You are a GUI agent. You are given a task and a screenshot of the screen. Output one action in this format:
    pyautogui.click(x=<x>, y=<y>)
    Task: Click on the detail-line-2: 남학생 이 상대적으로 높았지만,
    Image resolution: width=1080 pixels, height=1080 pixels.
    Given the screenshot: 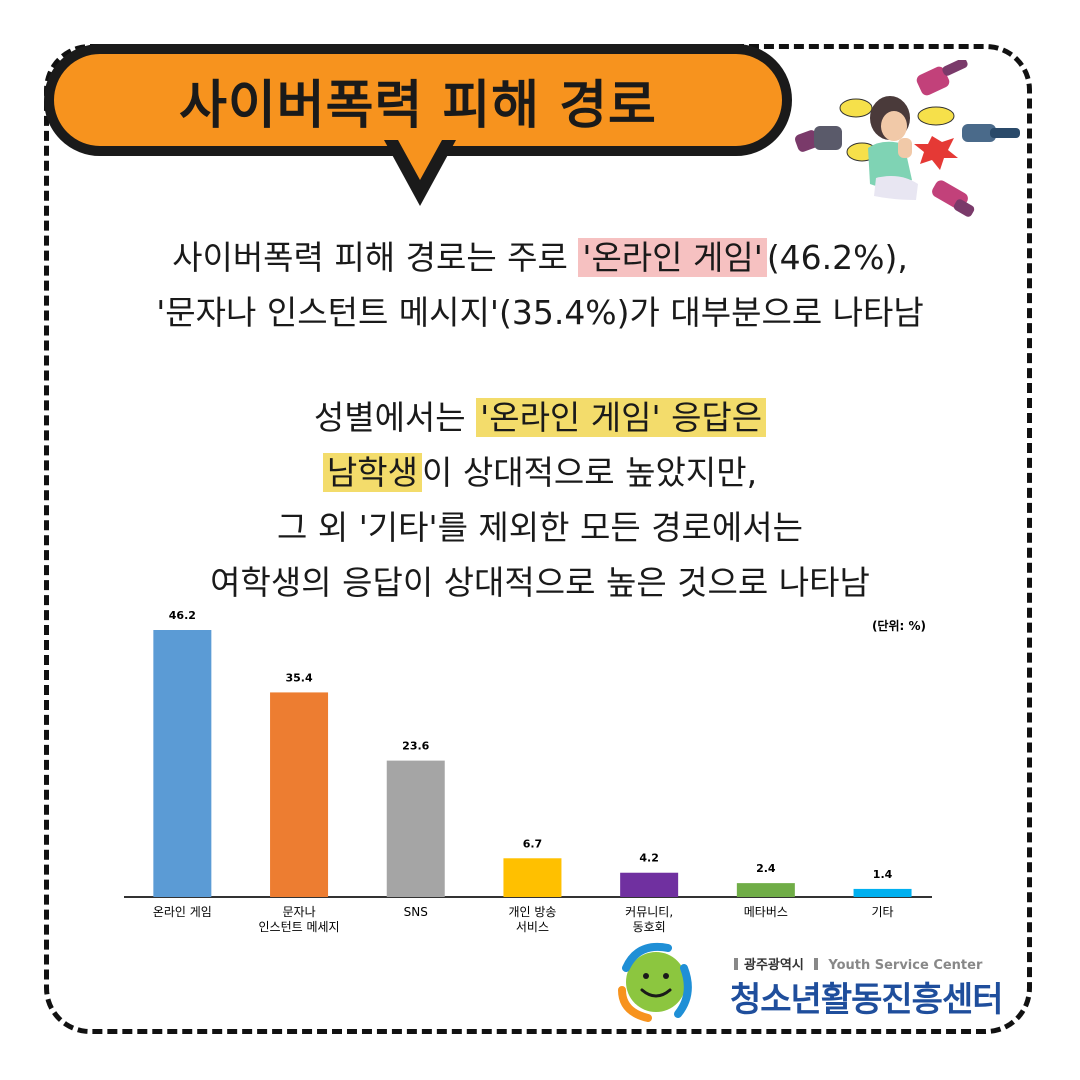 What is the action you would take?
    pyautogui.click(x=540, y=472)
    